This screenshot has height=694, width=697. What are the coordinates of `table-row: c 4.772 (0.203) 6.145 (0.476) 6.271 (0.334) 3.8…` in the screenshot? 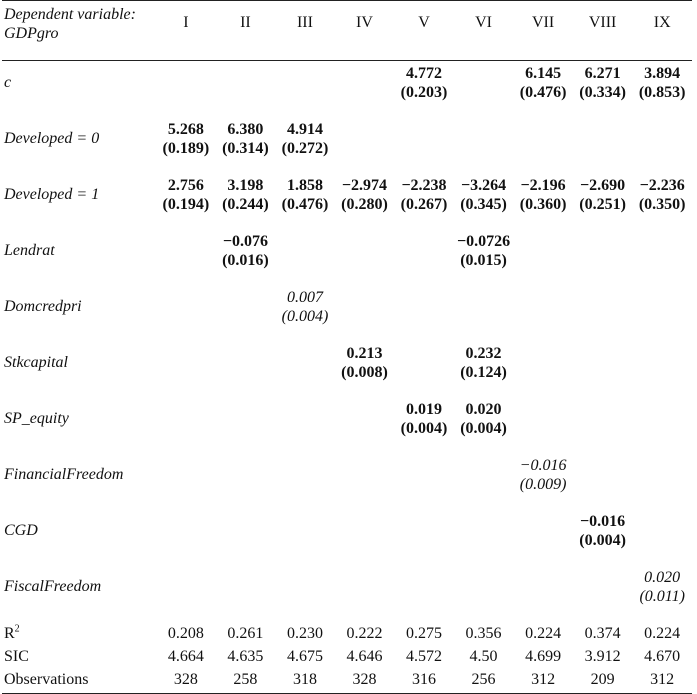 It's located at (347, 89).